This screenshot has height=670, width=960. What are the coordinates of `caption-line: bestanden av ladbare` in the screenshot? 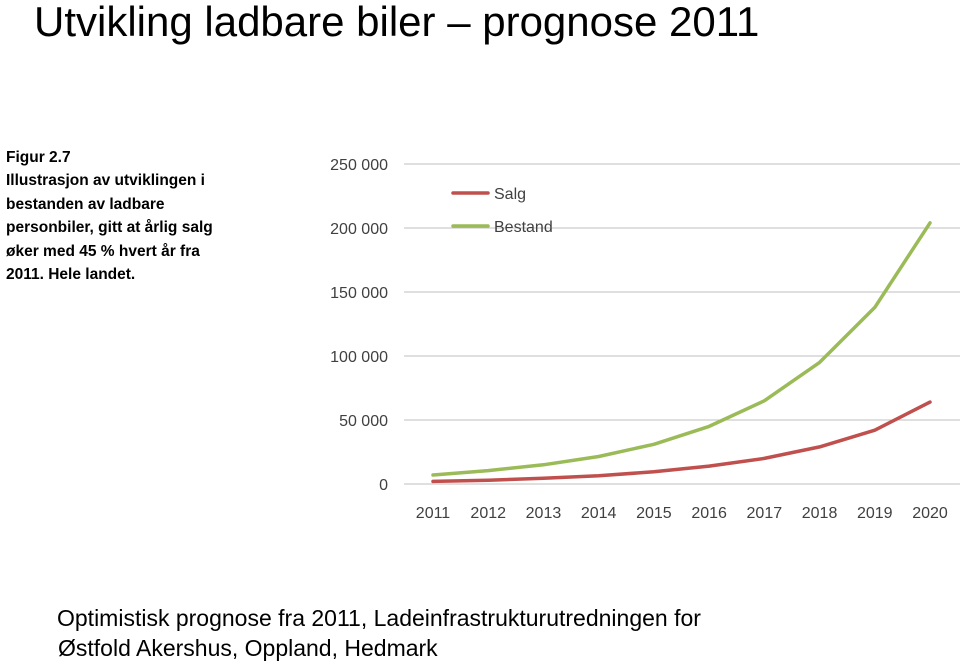 It's located at (85, 204).